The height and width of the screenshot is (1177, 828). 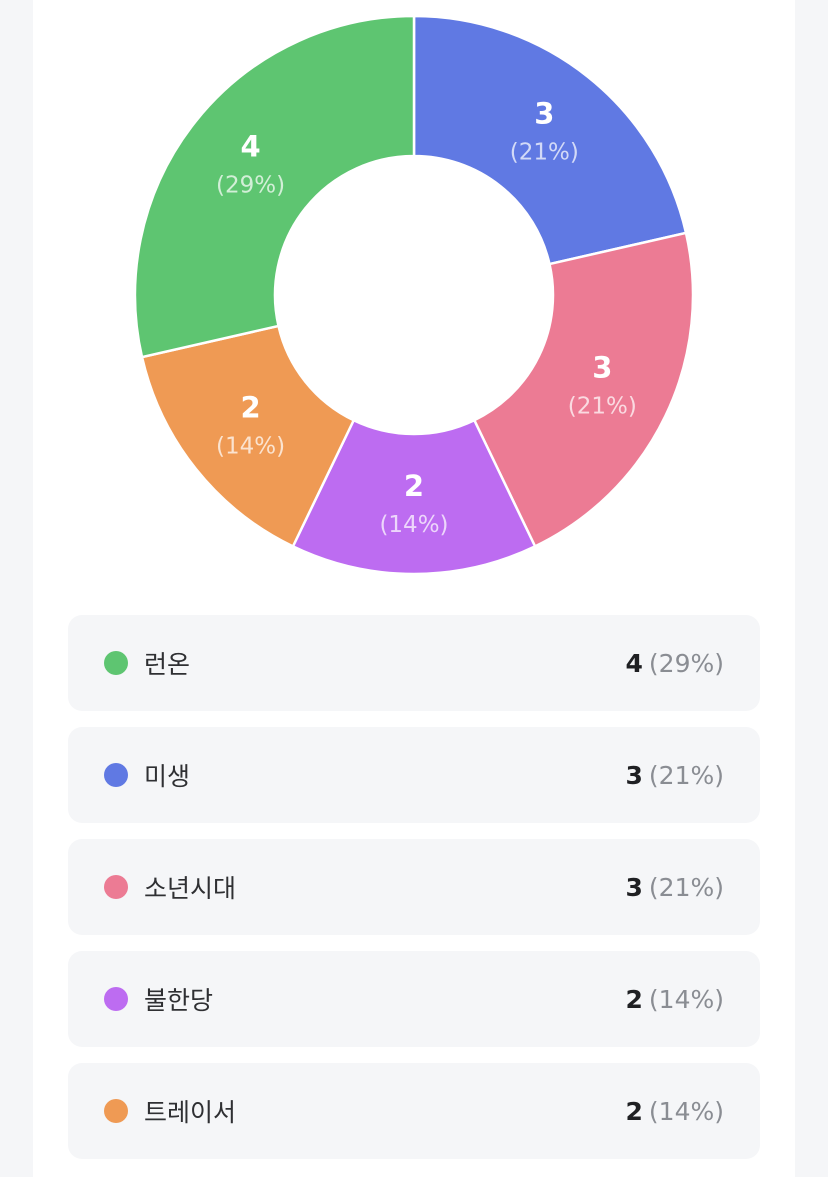 I want to click on legend-percent: (29%), so click(x=686, y=663).